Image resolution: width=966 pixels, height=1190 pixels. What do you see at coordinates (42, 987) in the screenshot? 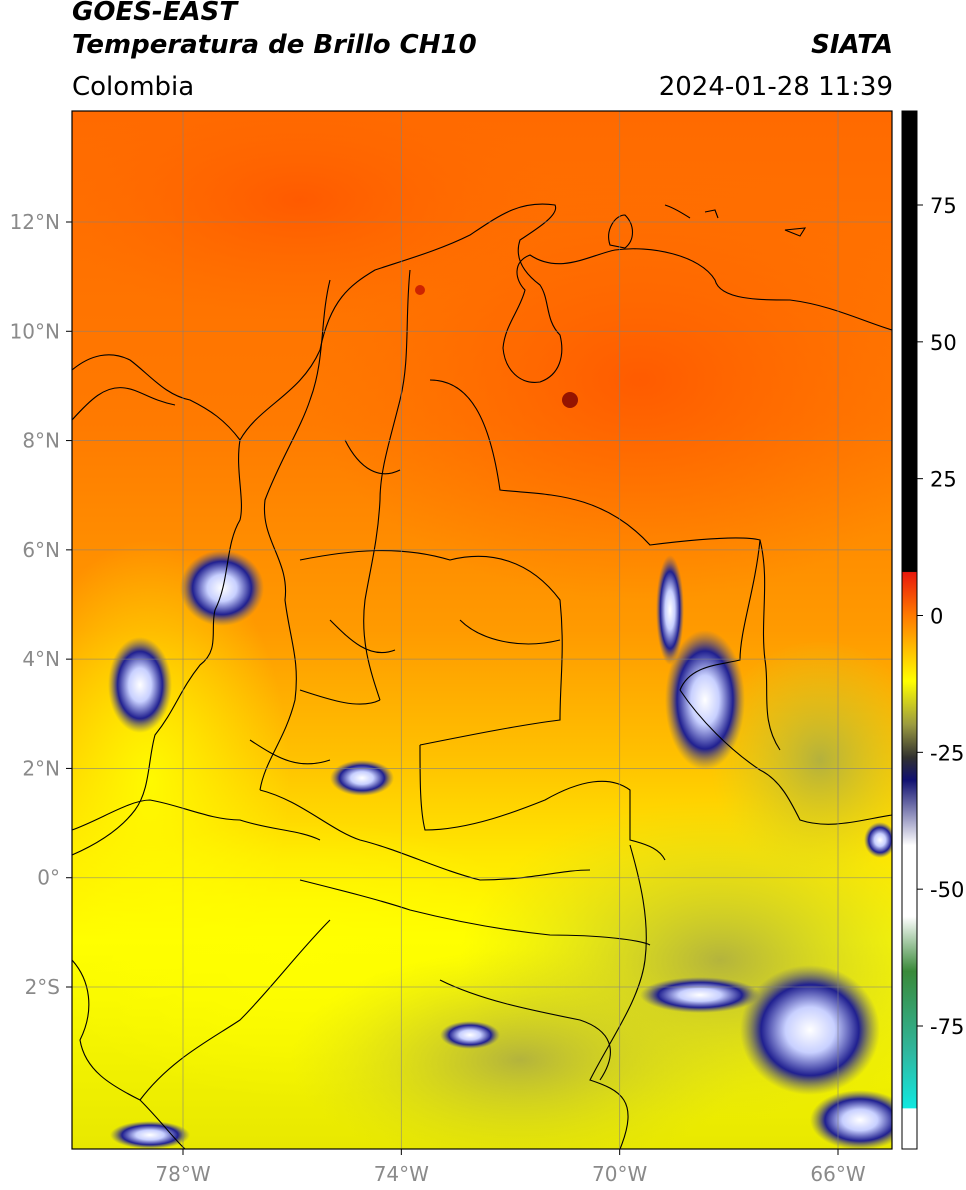
I see `lat-tick-label: 2°S` at bounding box center [42, 987].